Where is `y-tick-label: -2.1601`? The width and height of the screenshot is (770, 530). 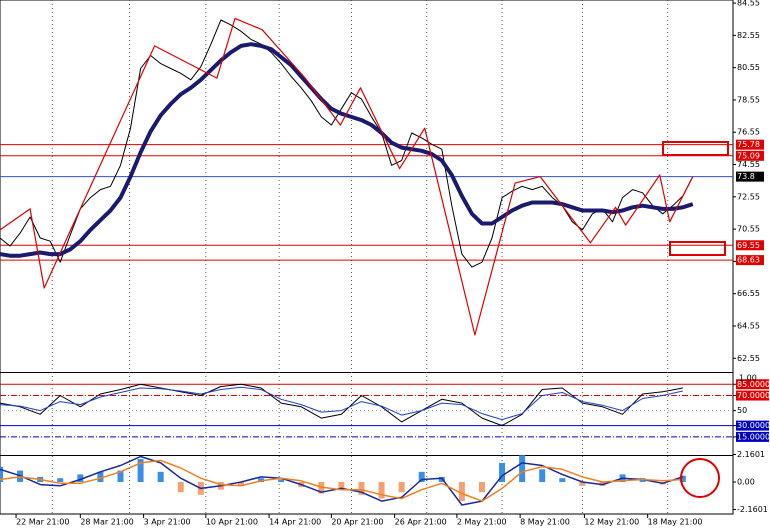
y-tick-label: -2.1601 is located at coordinates (752, 509).